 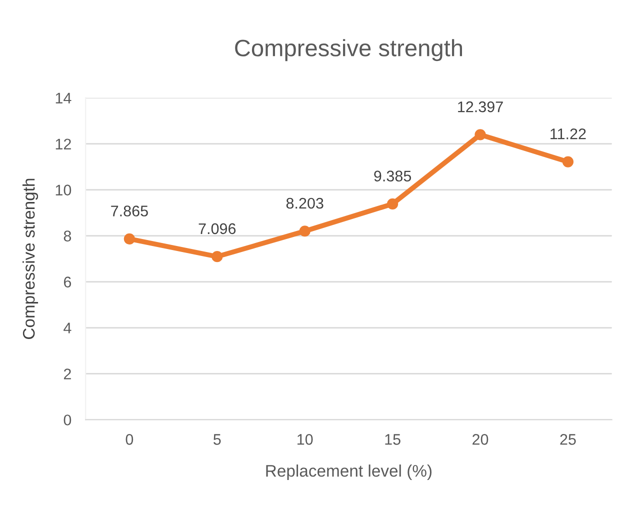 I want to click on x-tick-label: 20, so click(x=480, y=439).